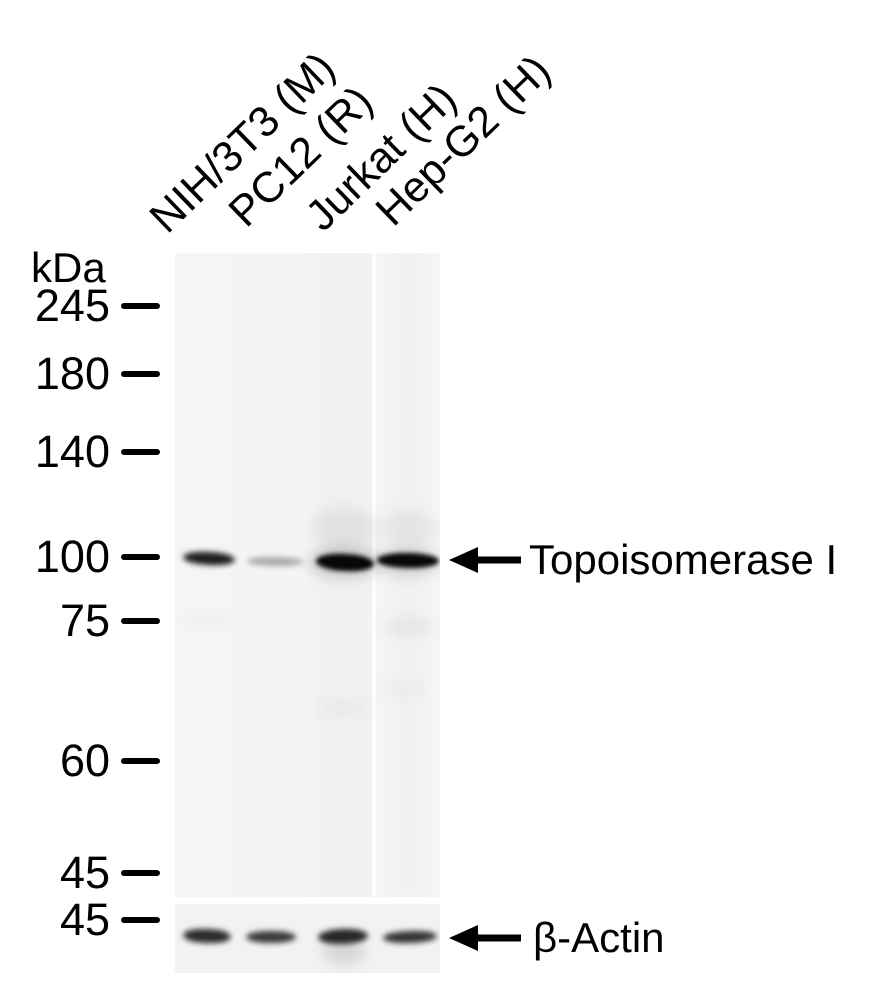 The image size is (889, 989). I want to click on marker-value-245: 245, so click(72, 305).